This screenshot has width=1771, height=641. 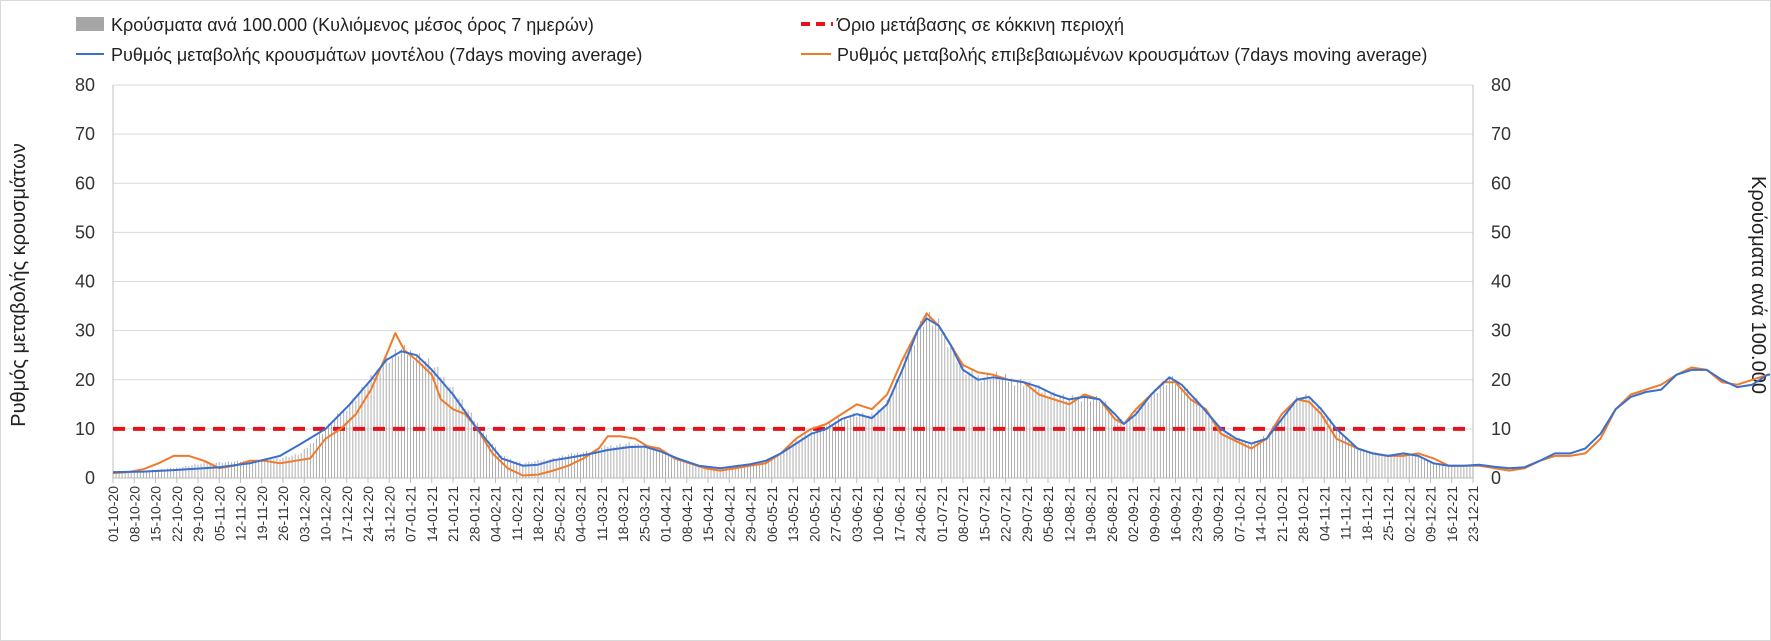 What do you see at coordinates (1501, 134) in the screenshot?
I see `y-tick-label-right: 70` at bounding box center [1501, 134].